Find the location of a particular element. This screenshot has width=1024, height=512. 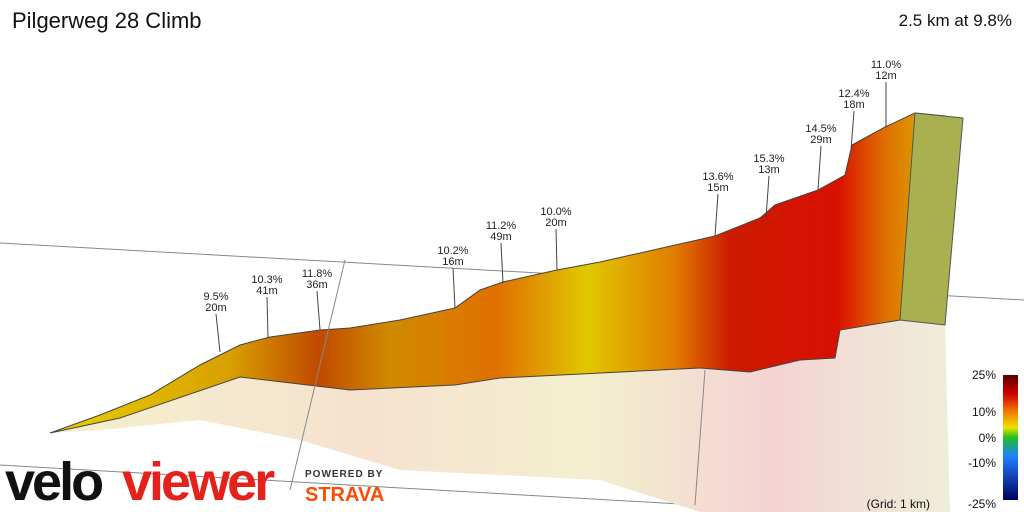

segment-length: 15m is located at coordinates (717, 188).